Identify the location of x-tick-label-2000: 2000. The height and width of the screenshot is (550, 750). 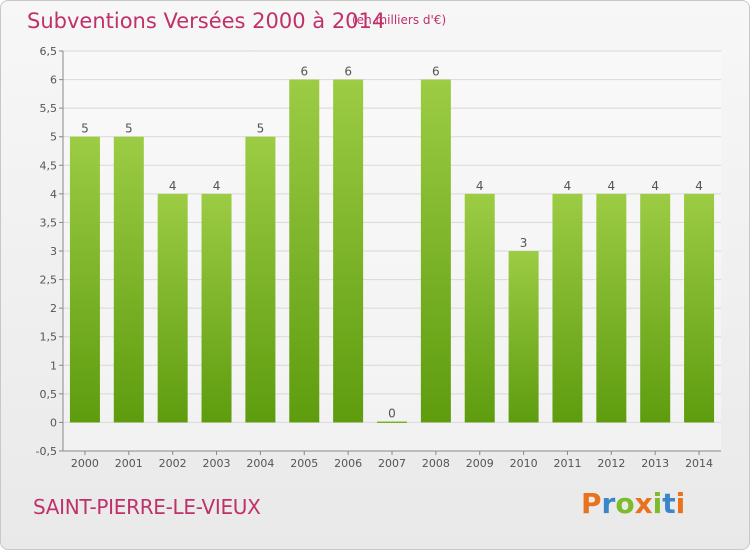
(85, 463).